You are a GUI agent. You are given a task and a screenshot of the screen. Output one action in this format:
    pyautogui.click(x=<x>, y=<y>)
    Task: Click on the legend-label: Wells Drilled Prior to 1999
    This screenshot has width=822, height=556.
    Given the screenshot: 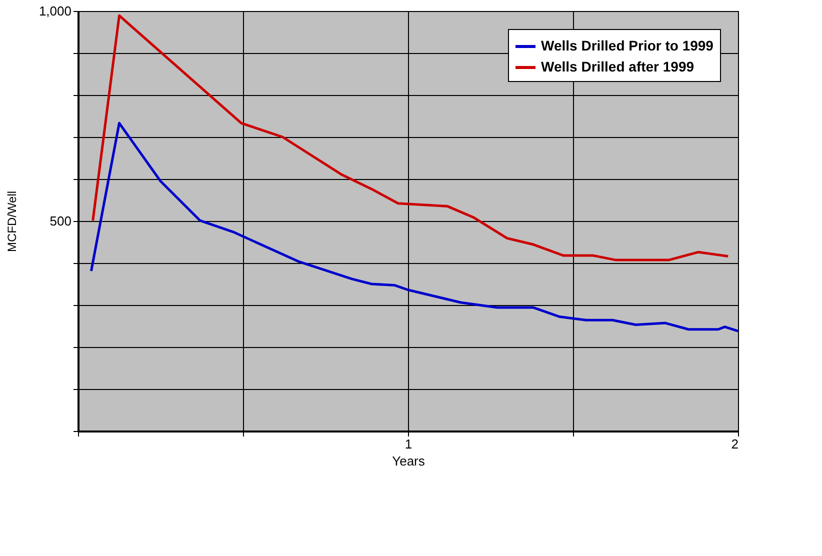 What is the action you would take?
    pyautogui.click(x=627, y=46)
    